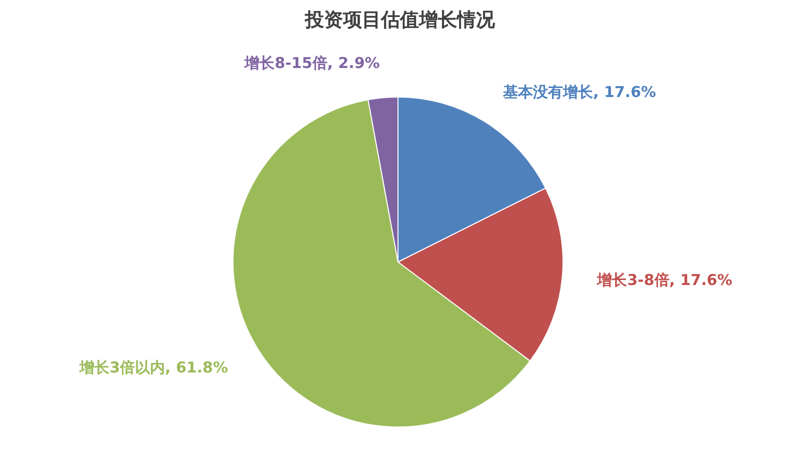  I want to click on slice-label: 增长8-15倍, 2.9%, so click(312, 63).